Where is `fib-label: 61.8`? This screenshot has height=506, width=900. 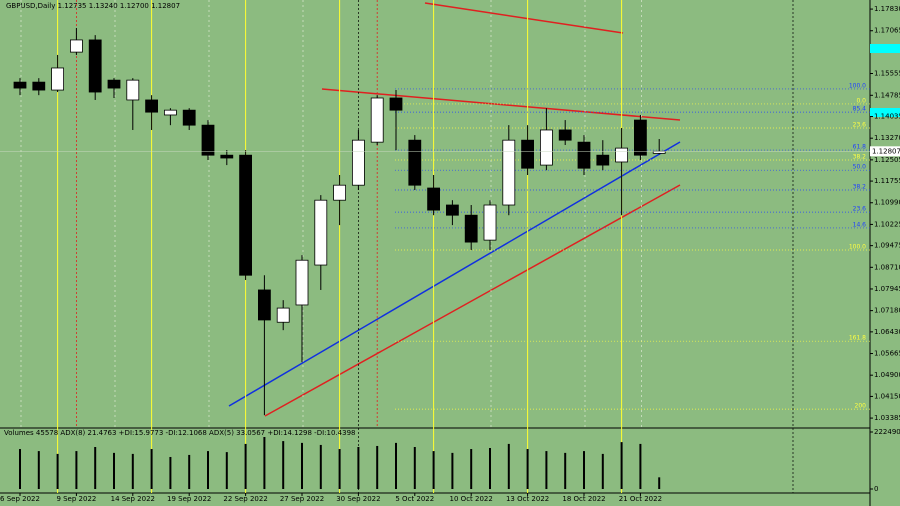
fib-label: 61.8 is located at coordinates (860, 147).